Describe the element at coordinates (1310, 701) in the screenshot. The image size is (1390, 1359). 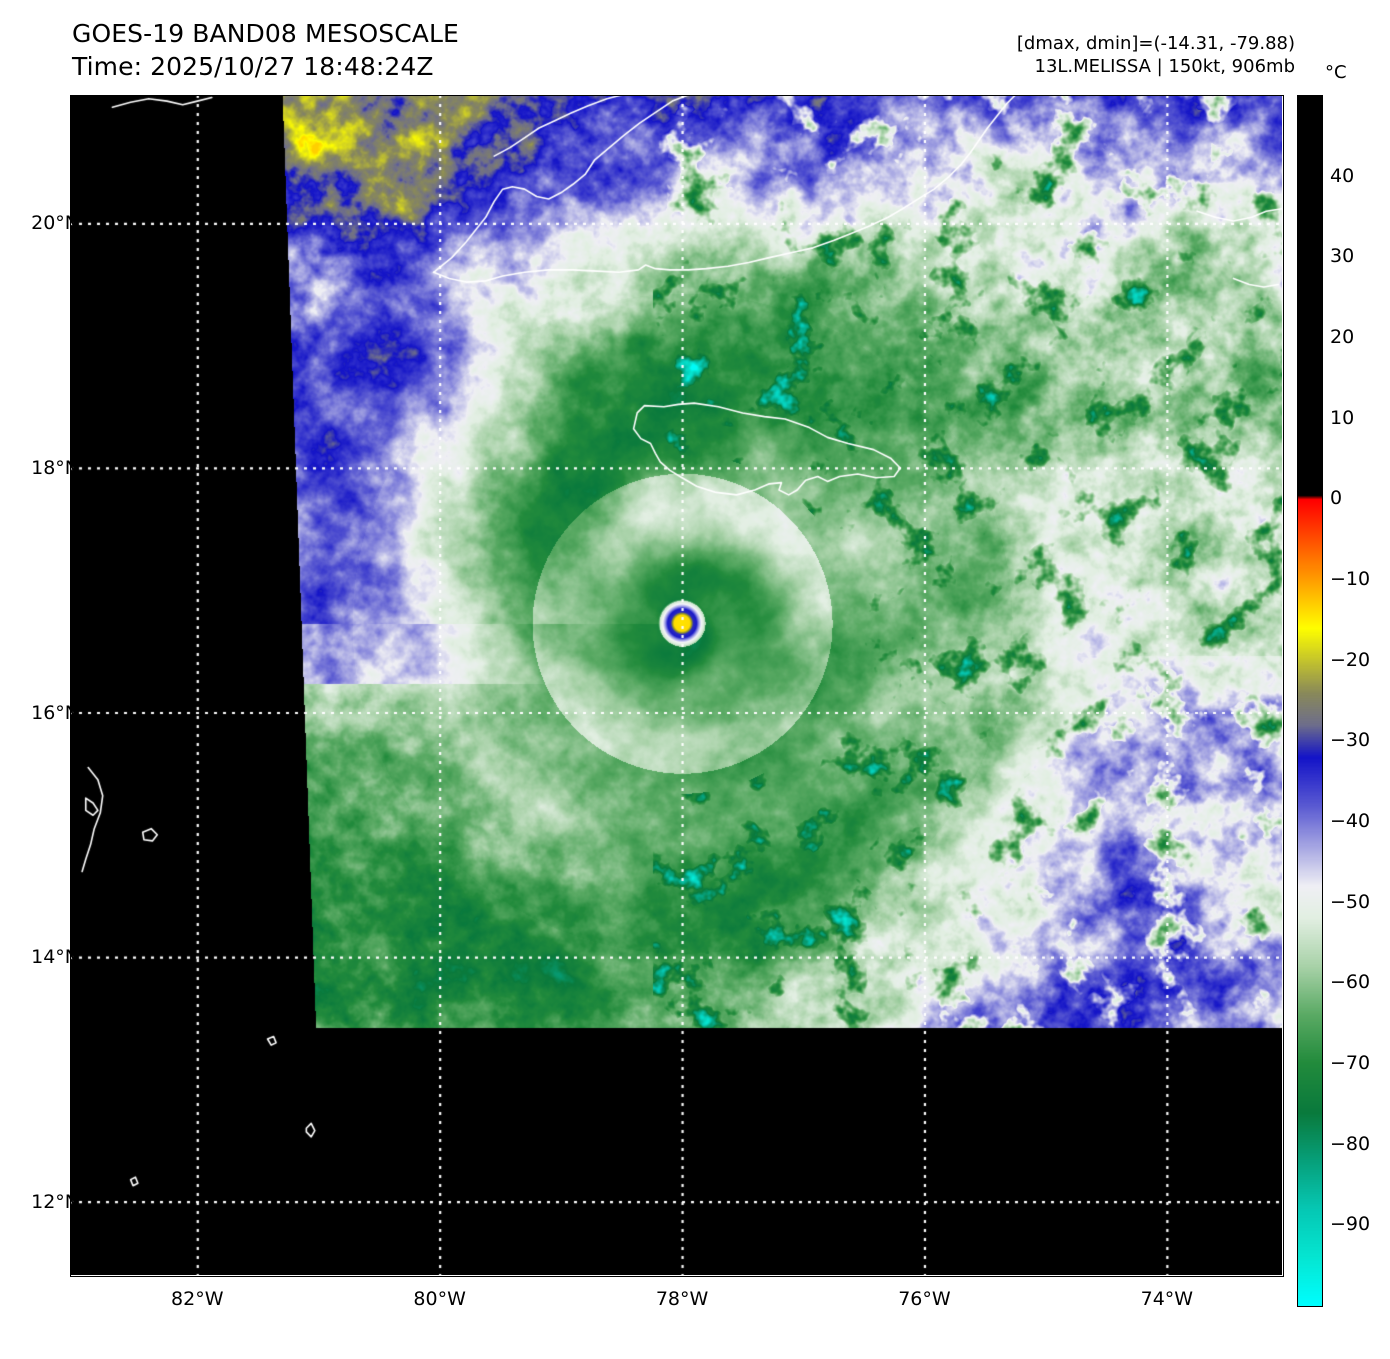
I see `colorbar` at that location.